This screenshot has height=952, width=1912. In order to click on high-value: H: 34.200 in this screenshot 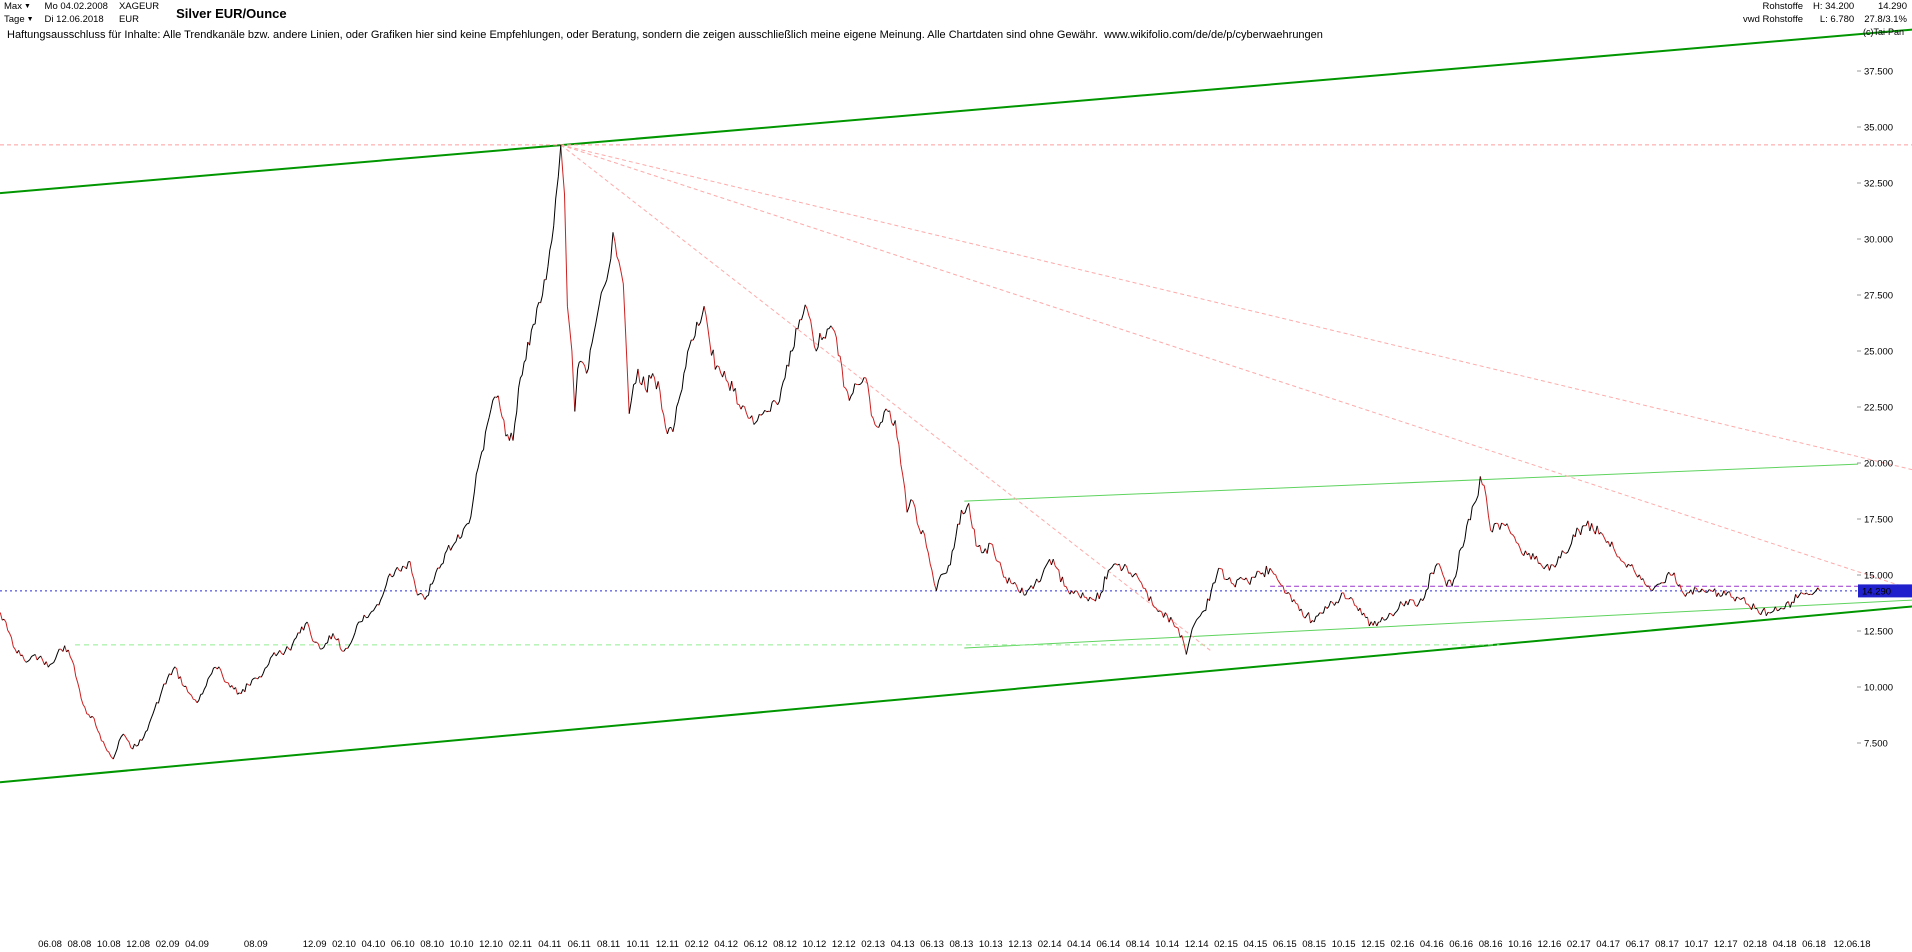, I will do `click(1834, 6)`.